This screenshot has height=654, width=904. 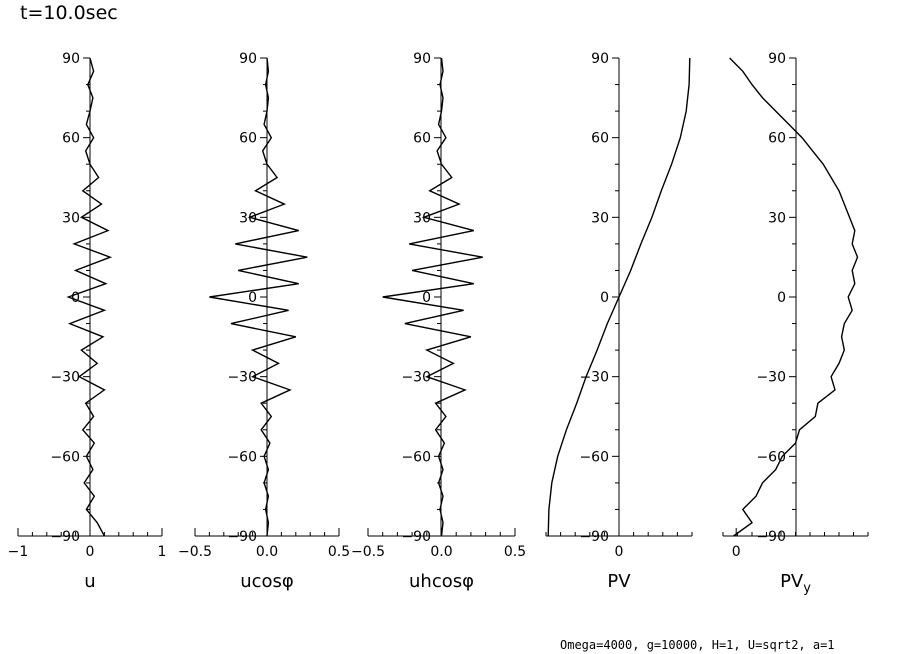 I want to click on x-tick-label: −1, so click(x=18, y=552).